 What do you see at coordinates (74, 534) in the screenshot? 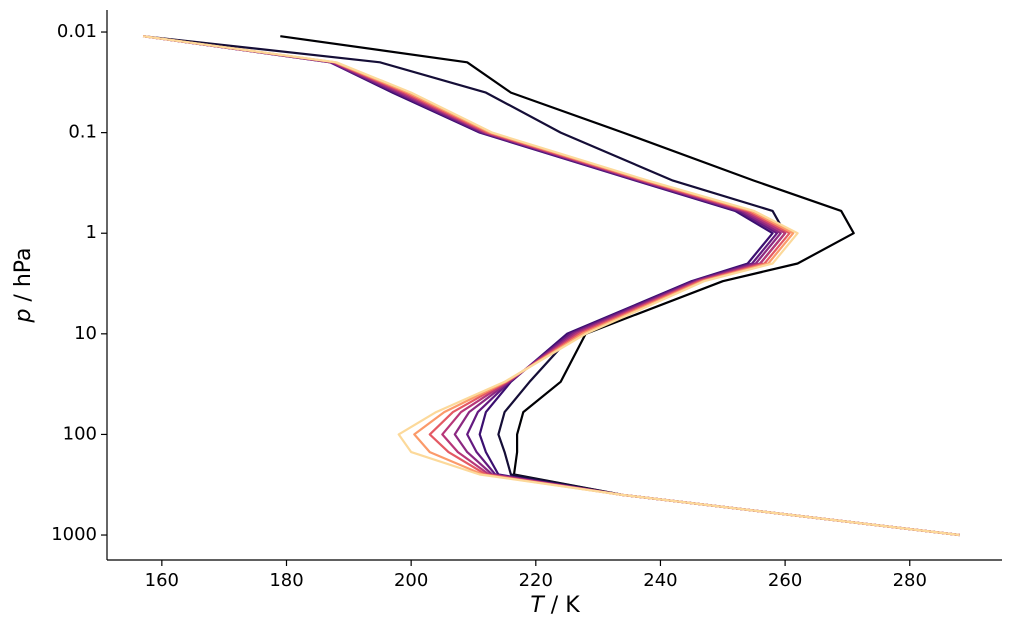
I see `y-tick-label: 1000` at bounding box center [74, 534].